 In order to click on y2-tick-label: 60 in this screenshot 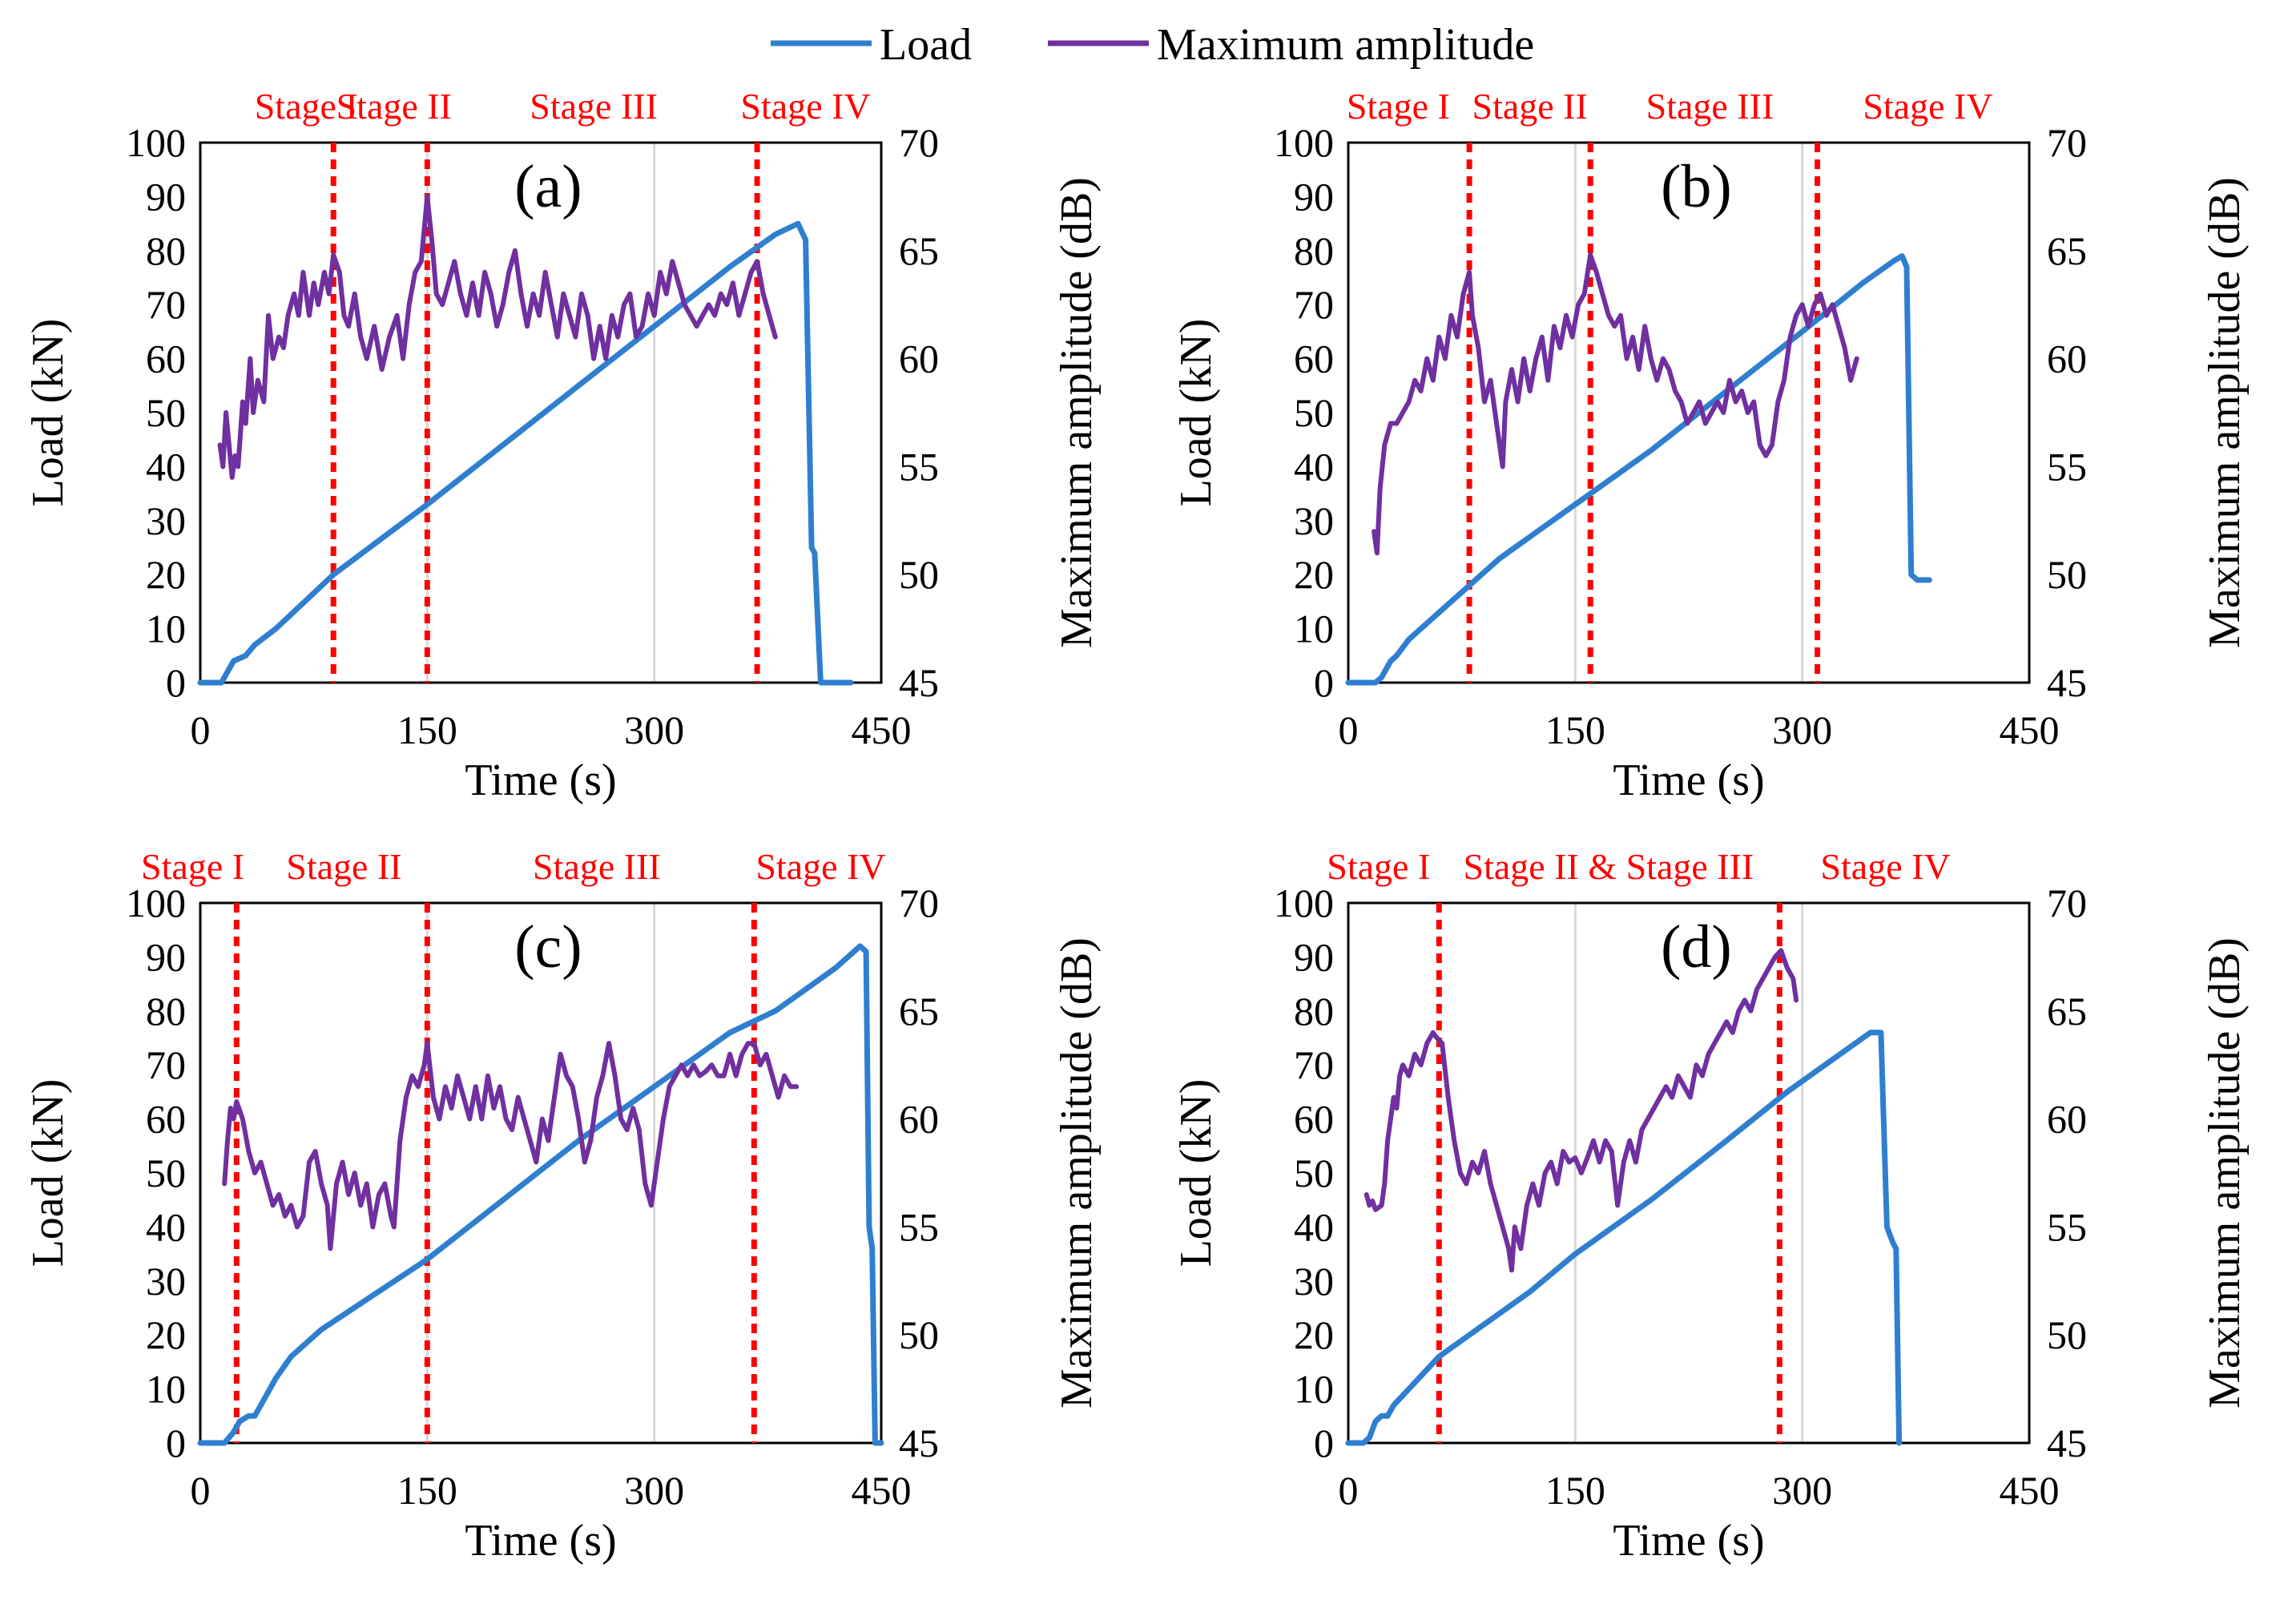, I will do `click(919, 359)`.